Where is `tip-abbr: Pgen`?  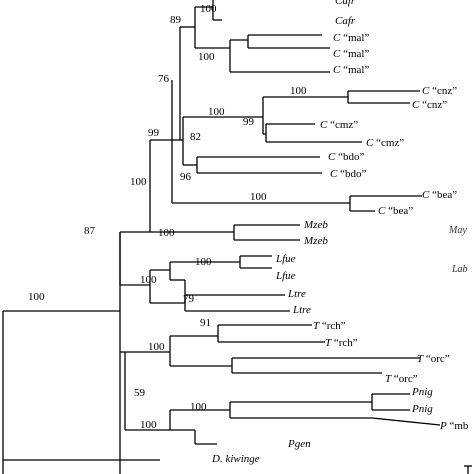 tip-abbr: Pgen is located at coordinates (299, 444).